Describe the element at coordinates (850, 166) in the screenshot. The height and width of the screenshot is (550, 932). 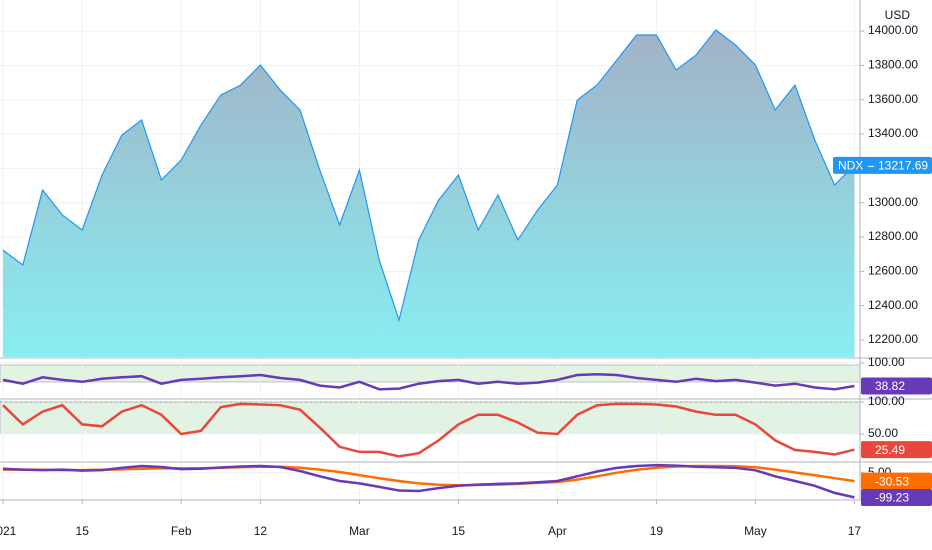
I see `series-name: NDX` at that location.